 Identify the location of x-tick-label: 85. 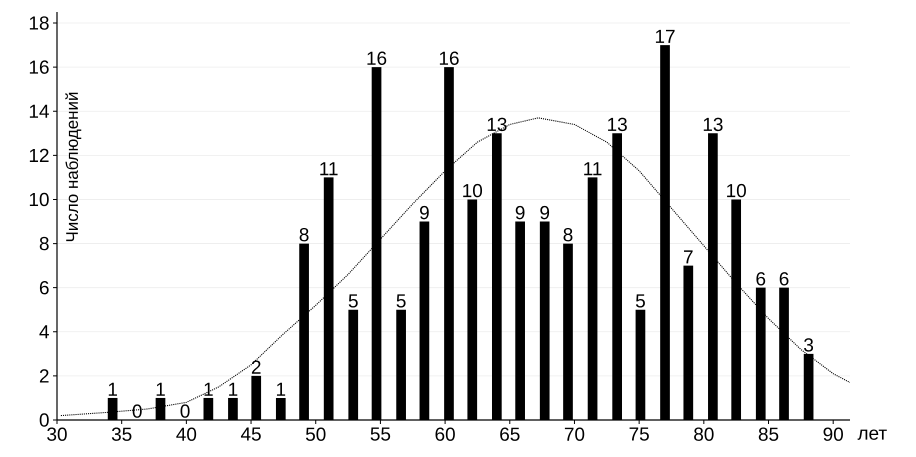
(768, 434).